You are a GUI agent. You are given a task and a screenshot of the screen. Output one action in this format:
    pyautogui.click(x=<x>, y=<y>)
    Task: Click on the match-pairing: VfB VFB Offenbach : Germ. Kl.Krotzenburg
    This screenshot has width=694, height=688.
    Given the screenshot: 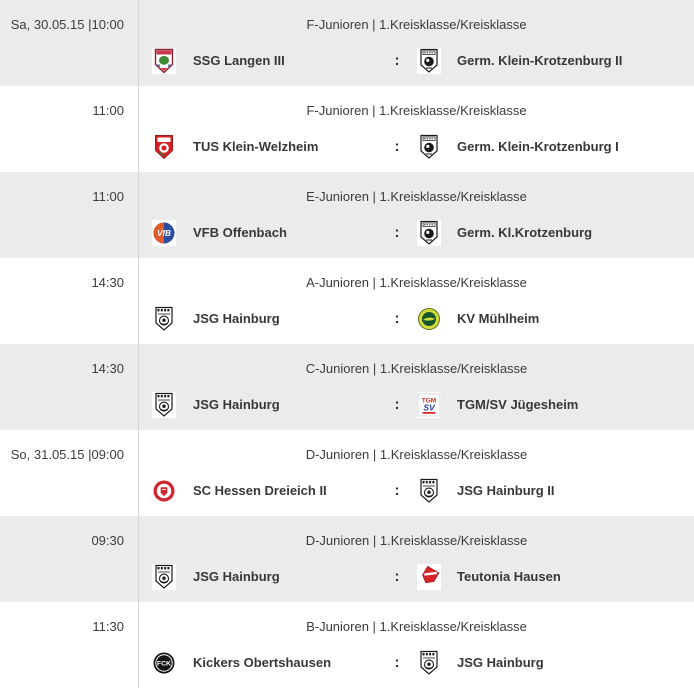 What is the action you would take?
    pyautogui.click(x=416, y=233)
    